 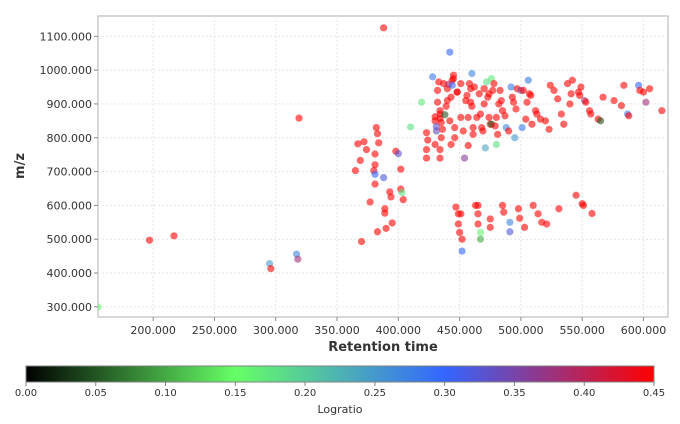 What do you see at coordinates (66, 36) in the screenshot?
I see `y-tick-label: 1100.000` at bounding box center [66, 36].